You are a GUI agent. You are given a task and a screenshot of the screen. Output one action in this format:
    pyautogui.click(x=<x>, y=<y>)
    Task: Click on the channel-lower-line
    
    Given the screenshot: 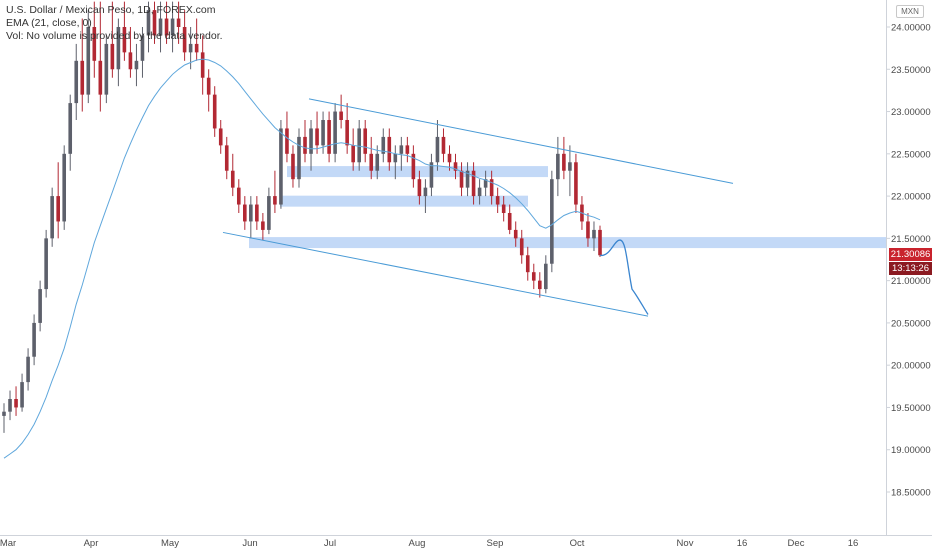 What is the action you would take?
    pyautogui.click(x=435, y=274)
    